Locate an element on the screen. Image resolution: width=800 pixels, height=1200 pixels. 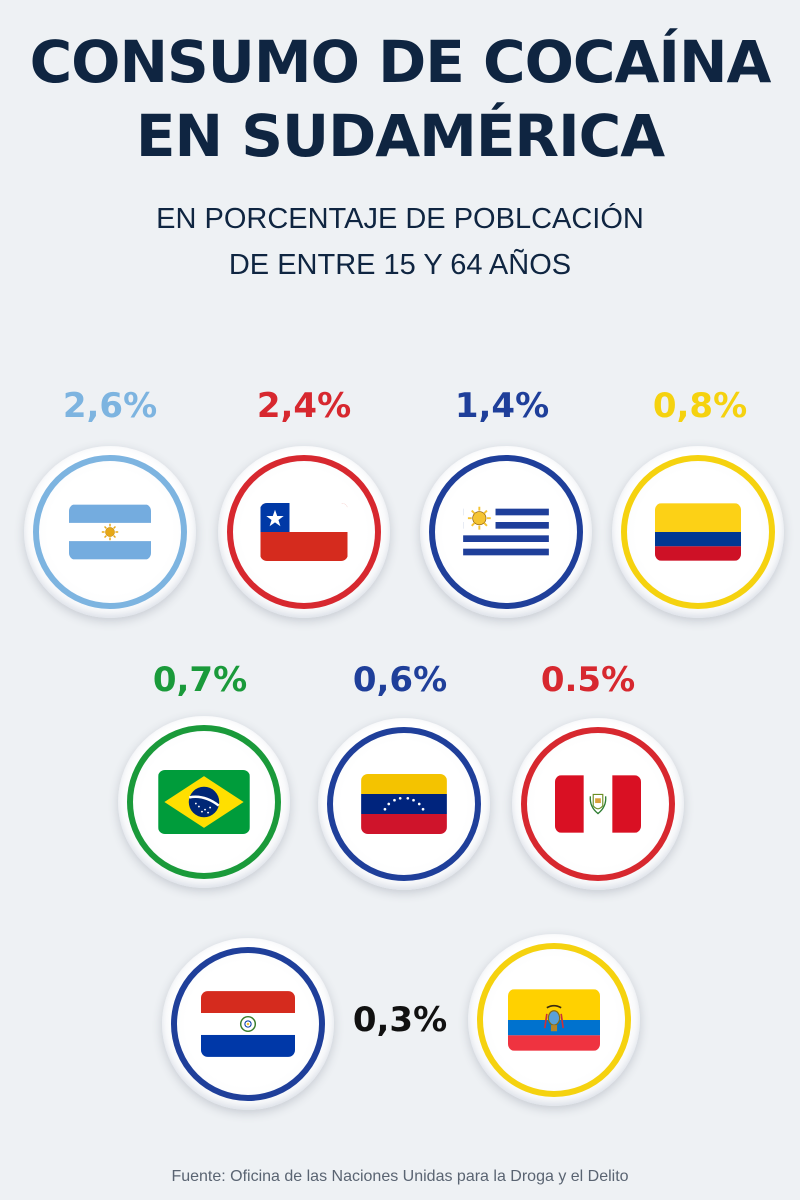
title-line-1: CONSUMO DE COCAÍNA is located at coordinates (400, 62).